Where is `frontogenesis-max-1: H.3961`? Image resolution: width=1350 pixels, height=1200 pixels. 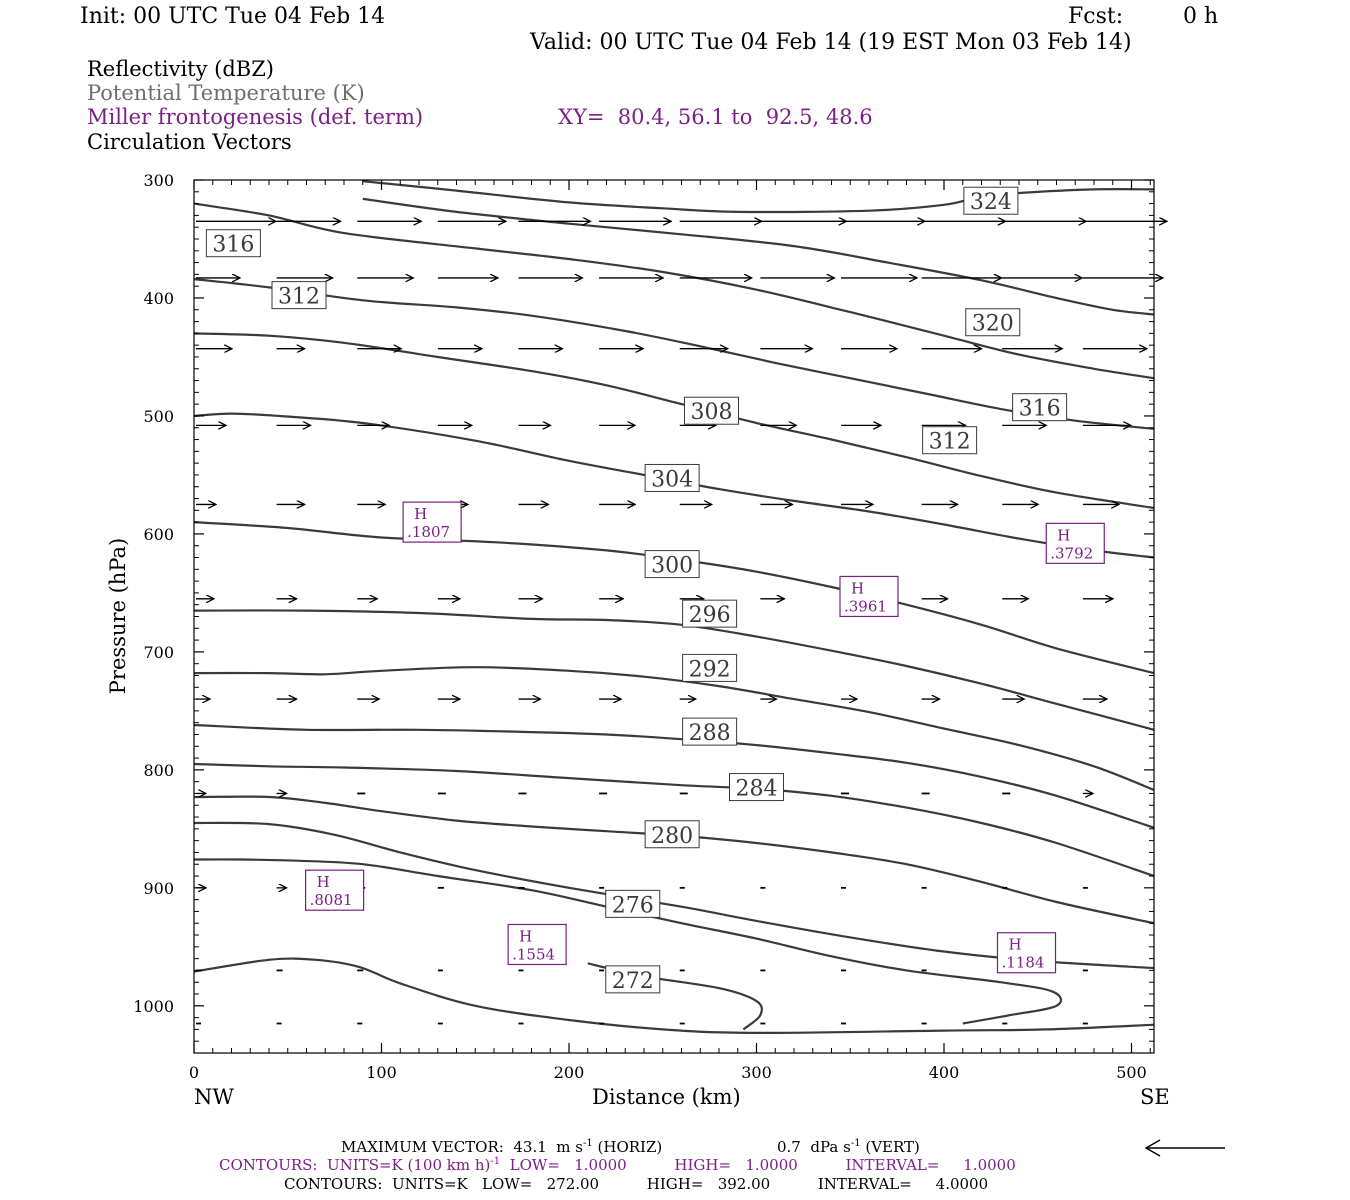
frontogenesis-max-1: H.3961 is located at coordinates (869, 596).